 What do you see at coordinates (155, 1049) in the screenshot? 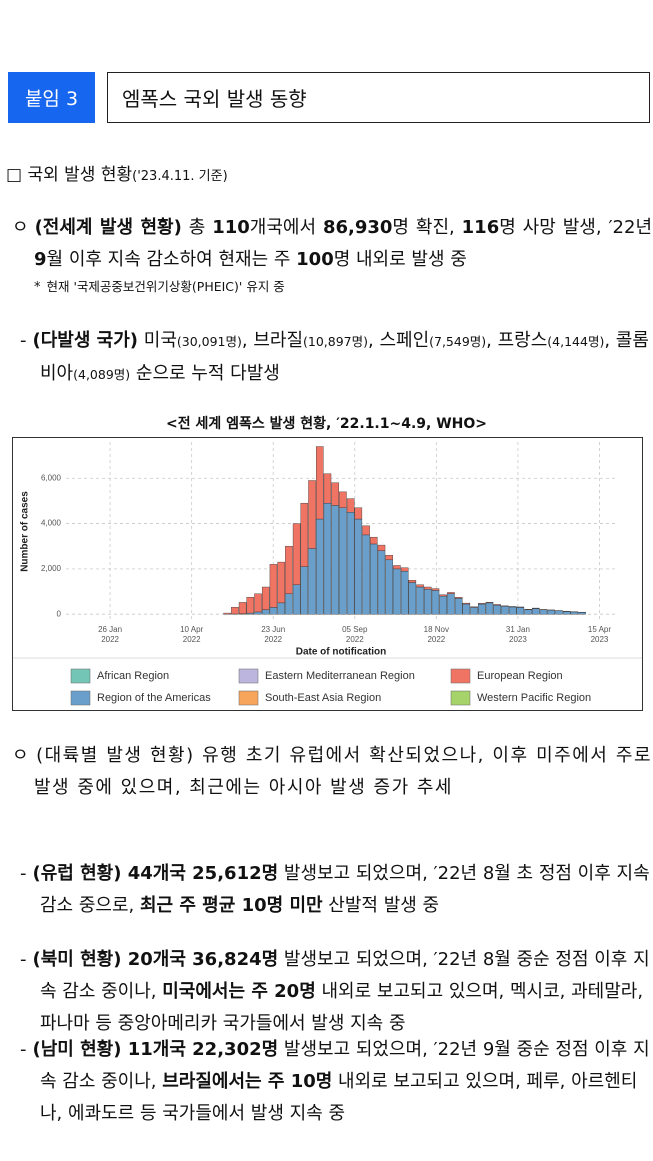
I see `text-run: (남미 현황) 11개국 22,302명` at bounding box center [155, 1049].